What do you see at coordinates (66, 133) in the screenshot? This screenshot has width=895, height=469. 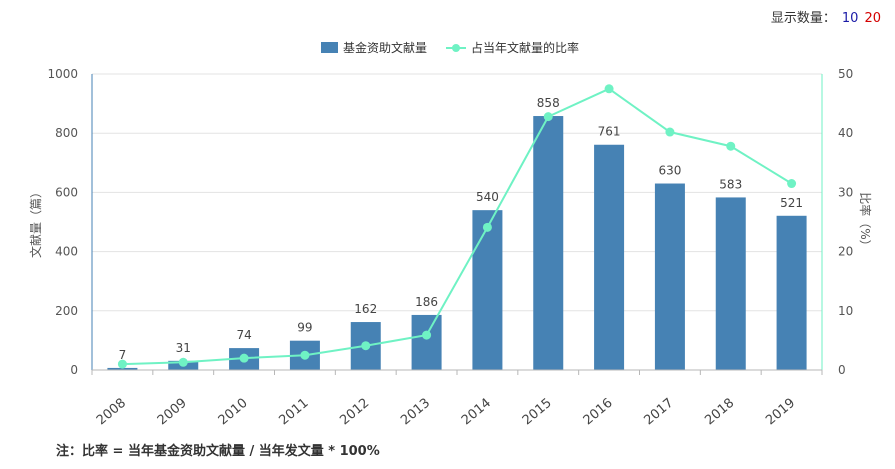 I see `y-tick-label: 800` at bounding box center [66, 133].